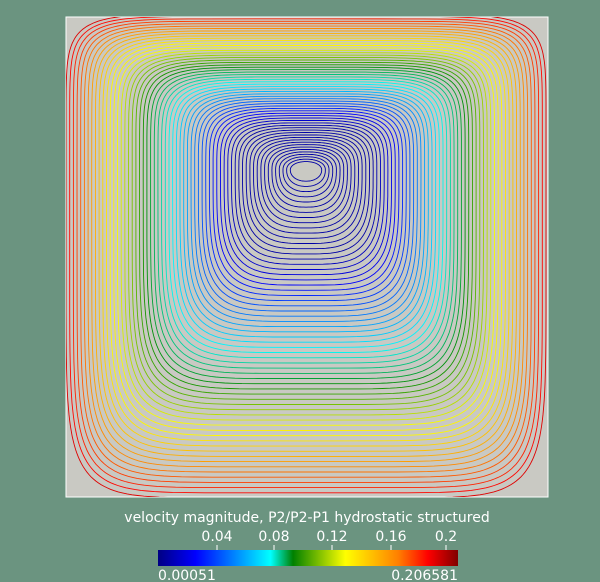 The height and width of the screenshot is (582, 600). I want to click on tick-label-008: 0.08, so click(273, 537).